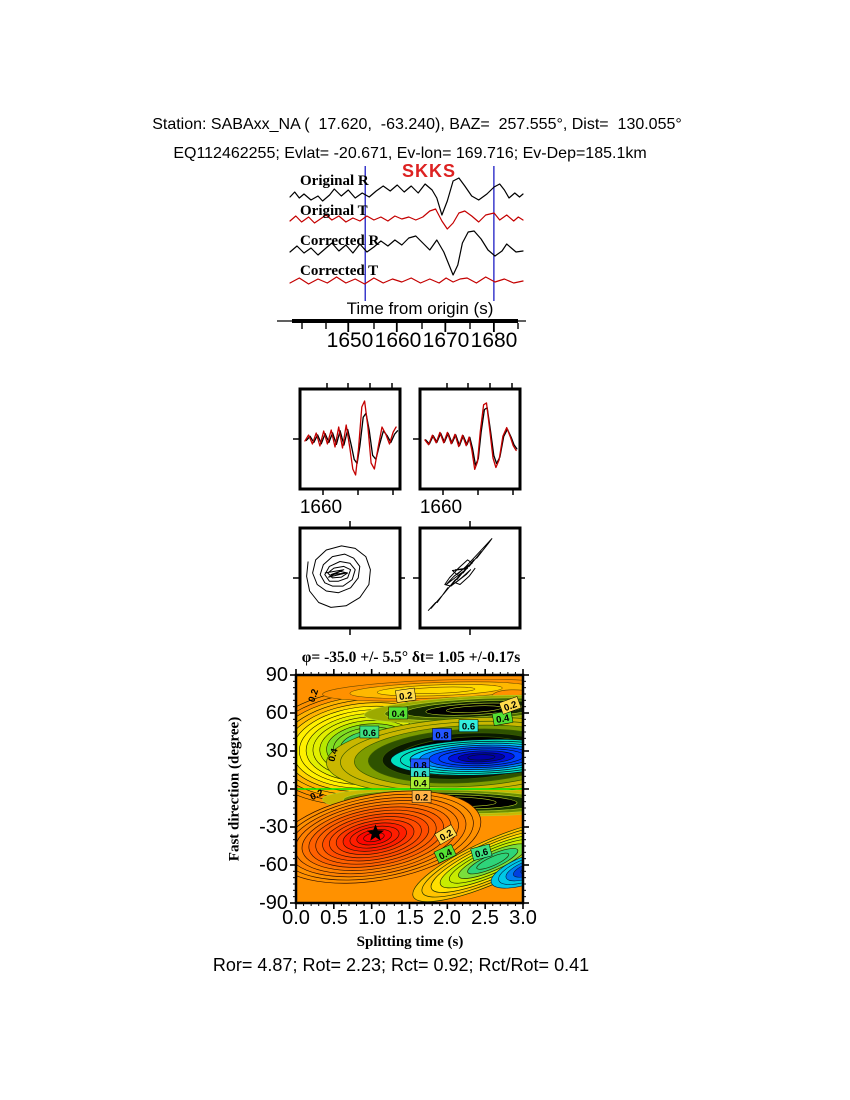  I want to click on y-tick-label: 60, so click(276, 713).